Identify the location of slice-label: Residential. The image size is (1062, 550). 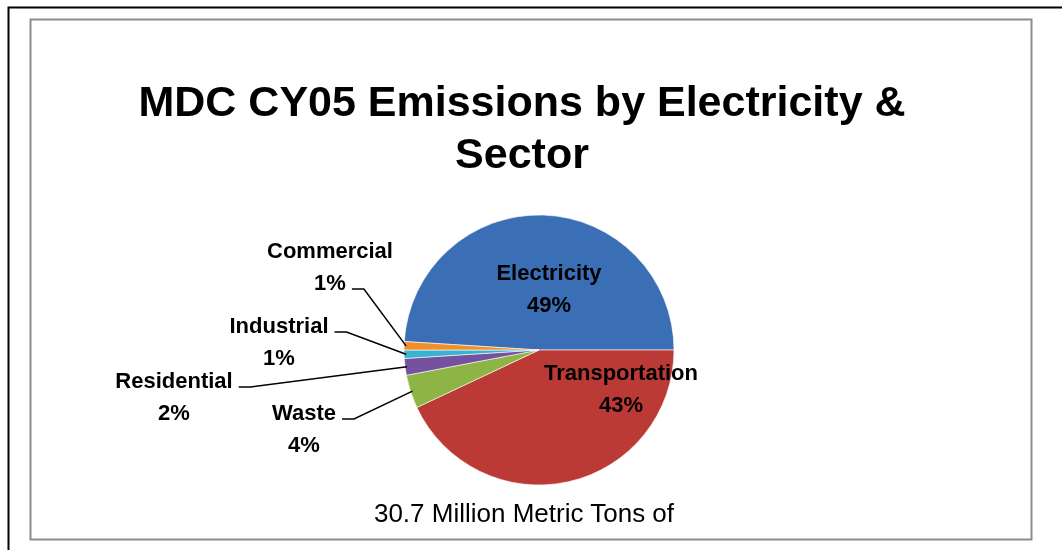
(174, 380).